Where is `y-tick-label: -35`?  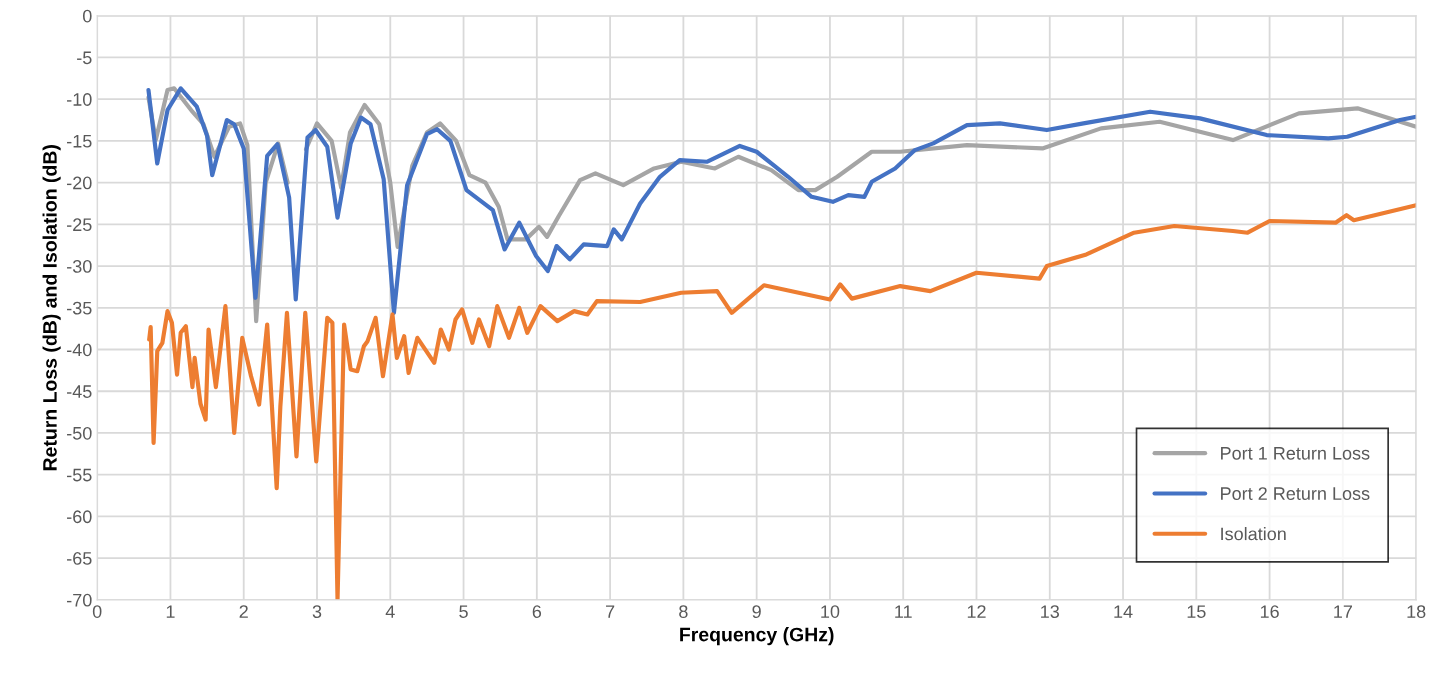
y-tick-label: -35 is located at coordinates (79, 308).